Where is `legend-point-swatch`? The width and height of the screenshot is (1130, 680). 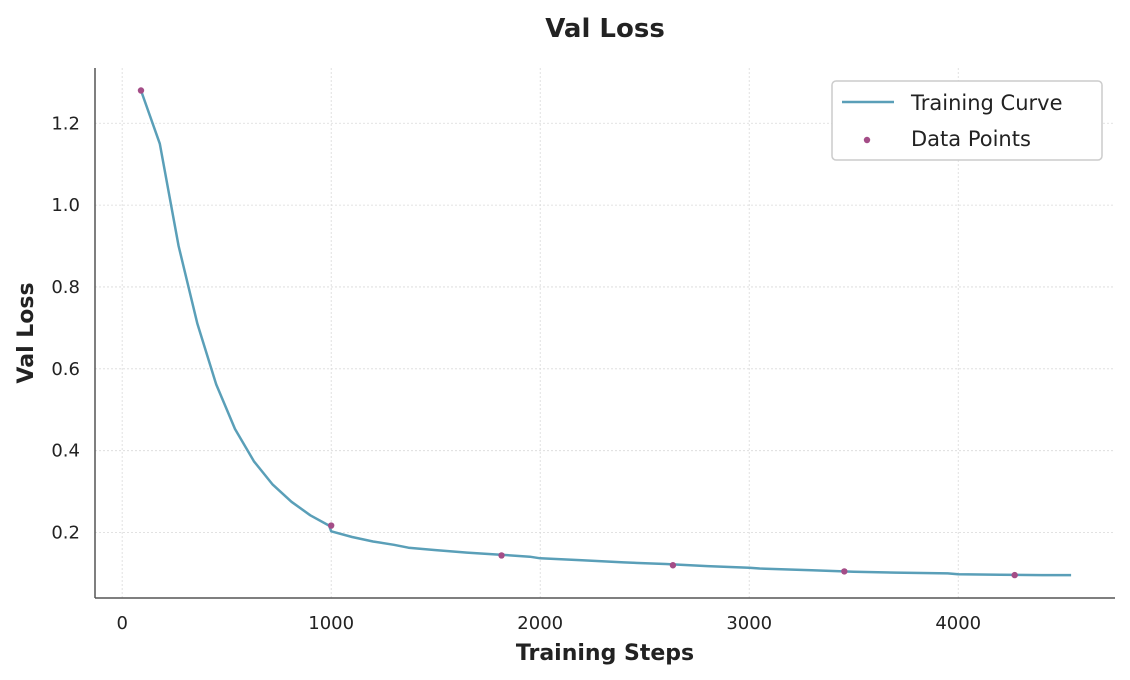 legend-point-swatch is located at coordinates (867, 140).